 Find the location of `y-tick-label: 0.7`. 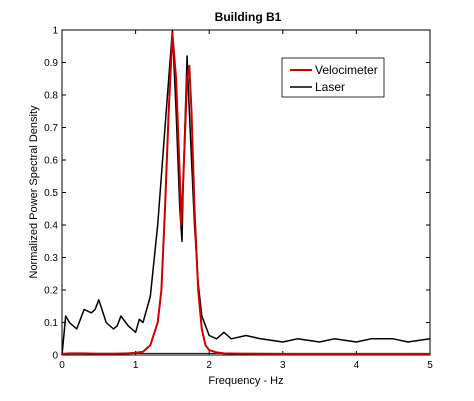

y-tick-label: 0.7 is located at coordinates (51, 128).